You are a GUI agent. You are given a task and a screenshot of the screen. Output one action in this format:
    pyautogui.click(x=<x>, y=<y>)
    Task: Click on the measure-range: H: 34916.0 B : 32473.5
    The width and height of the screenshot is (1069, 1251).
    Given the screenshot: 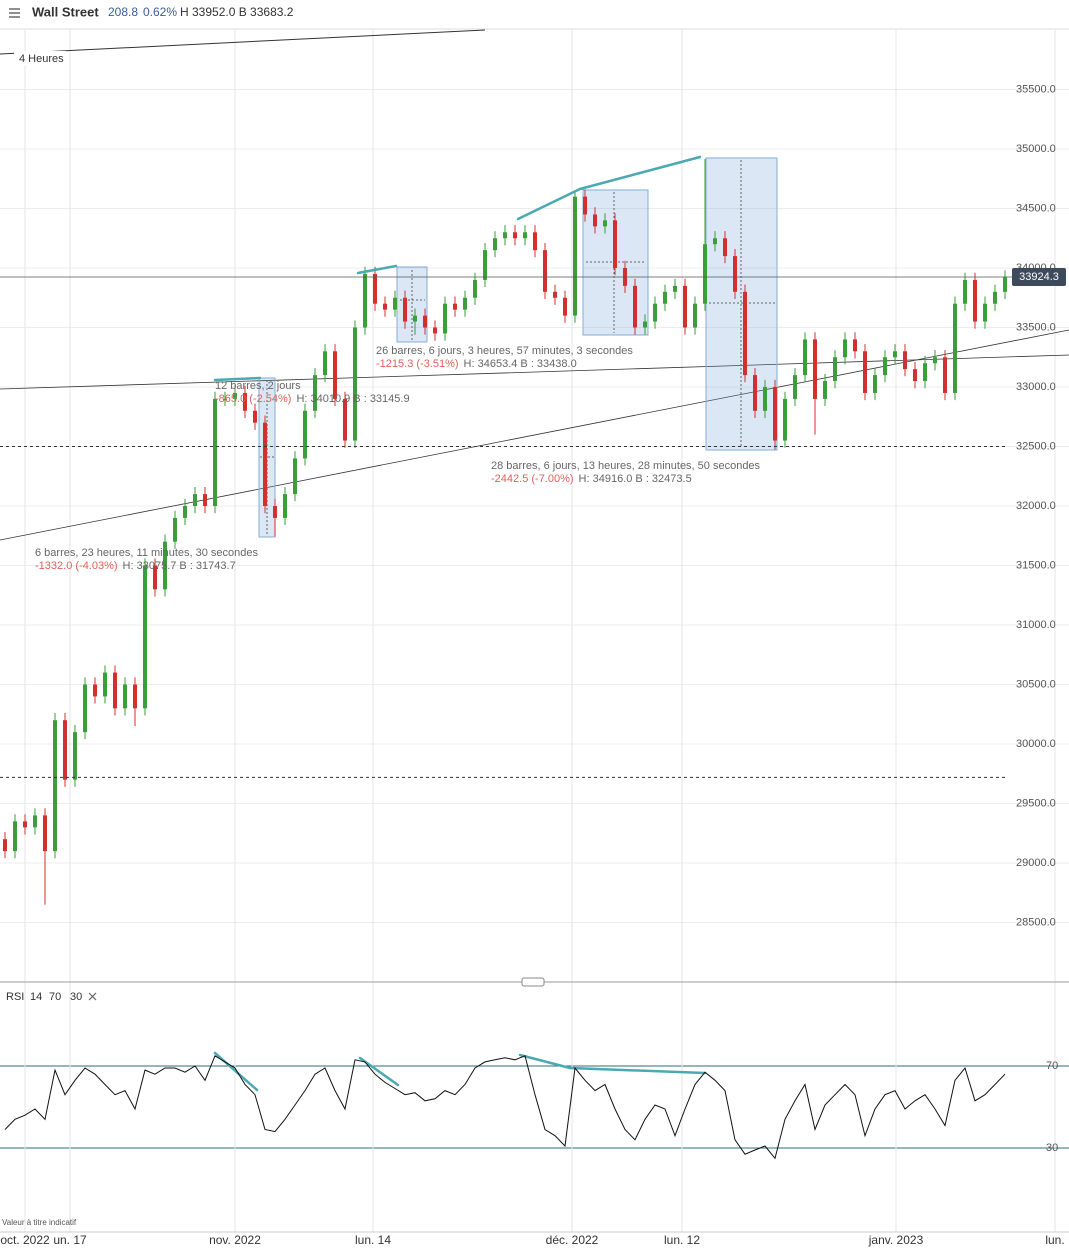 What is the action you would take?
    pyautogui.click(x=635, y=479)
    